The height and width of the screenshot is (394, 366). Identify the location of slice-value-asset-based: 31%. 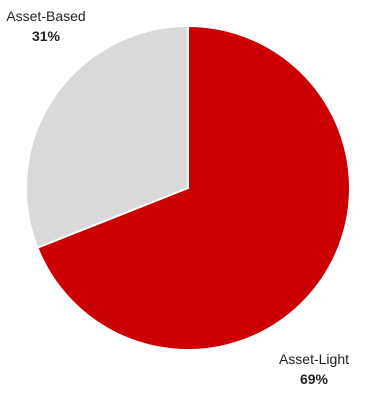
(46, 36).